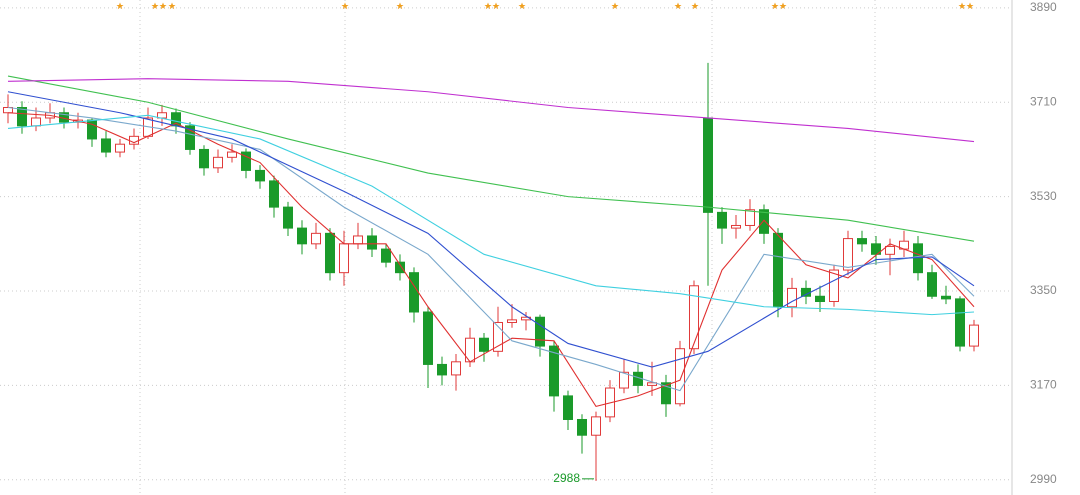 The image size is (1080, 495). I want to click on y-tick-label: 3890, so click(1043, 7).